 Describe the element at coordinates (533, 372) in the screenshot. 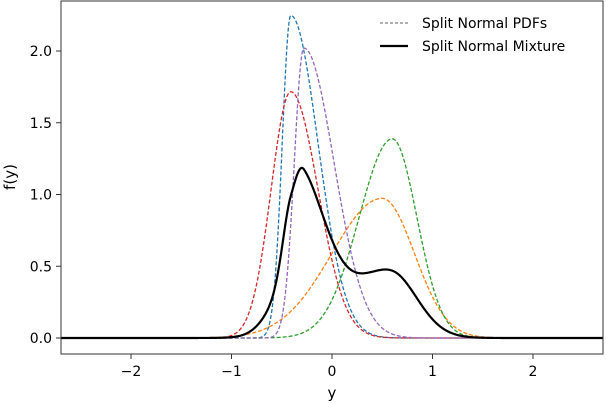

I see `x-tick-label: 2` at that location.